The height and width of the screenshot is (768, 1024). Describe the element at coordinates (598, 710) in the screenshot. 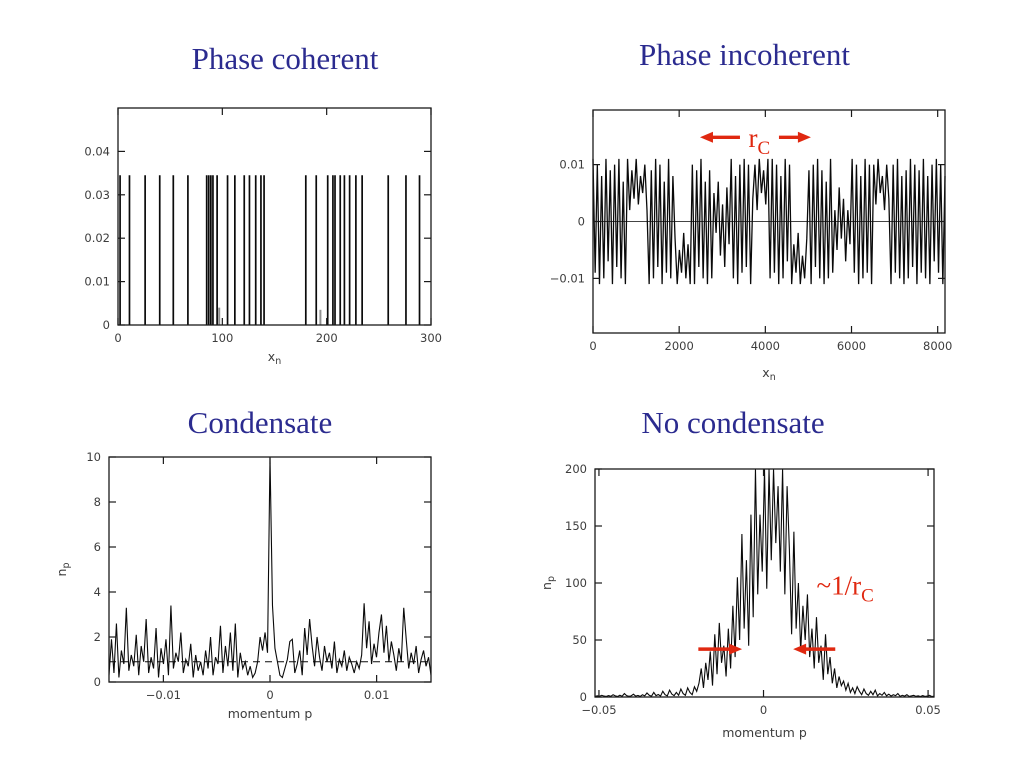

I see `x-tick-label: −0.05` at that location.